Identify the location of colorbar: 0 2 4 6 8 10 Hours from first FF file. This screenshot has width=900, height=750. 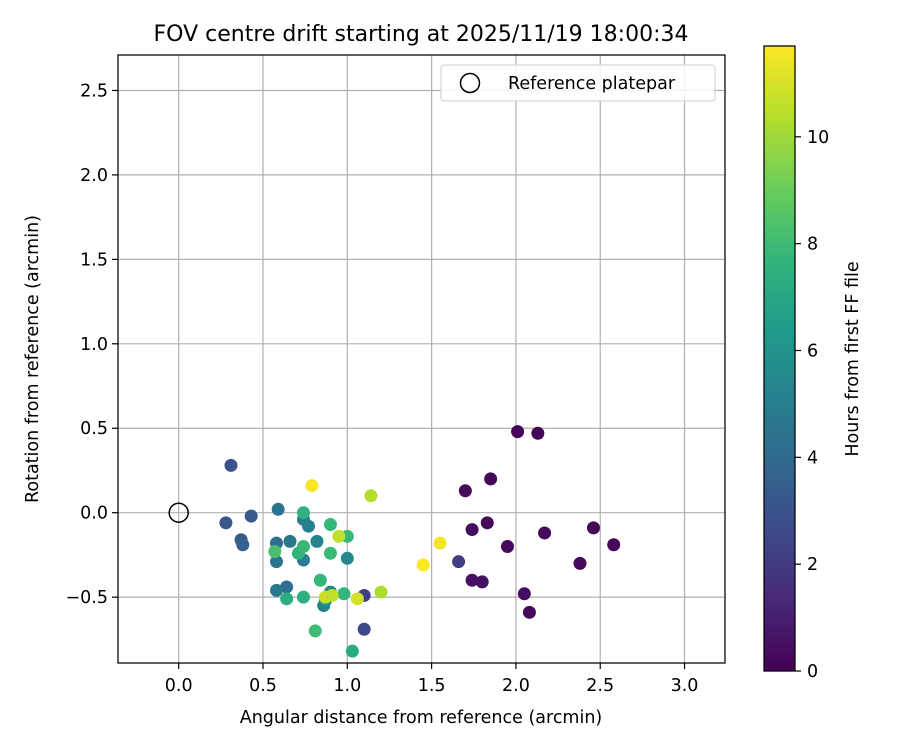
(813, 363).